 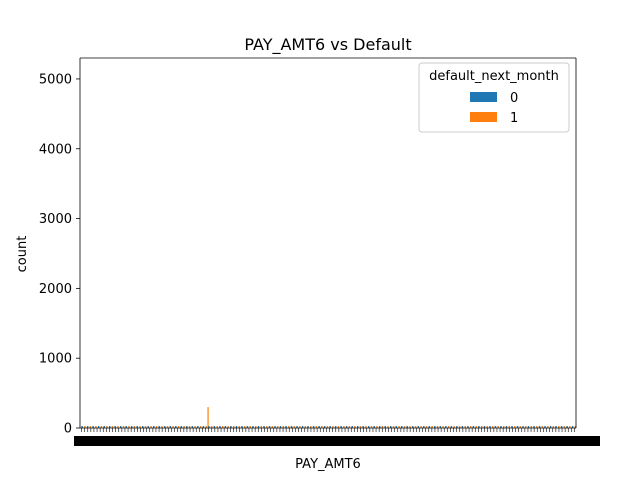 What do you see at coordinates (68, 429) in the screenshot?
I see `y-tick-label: 0` at bounding box center [68, 429].